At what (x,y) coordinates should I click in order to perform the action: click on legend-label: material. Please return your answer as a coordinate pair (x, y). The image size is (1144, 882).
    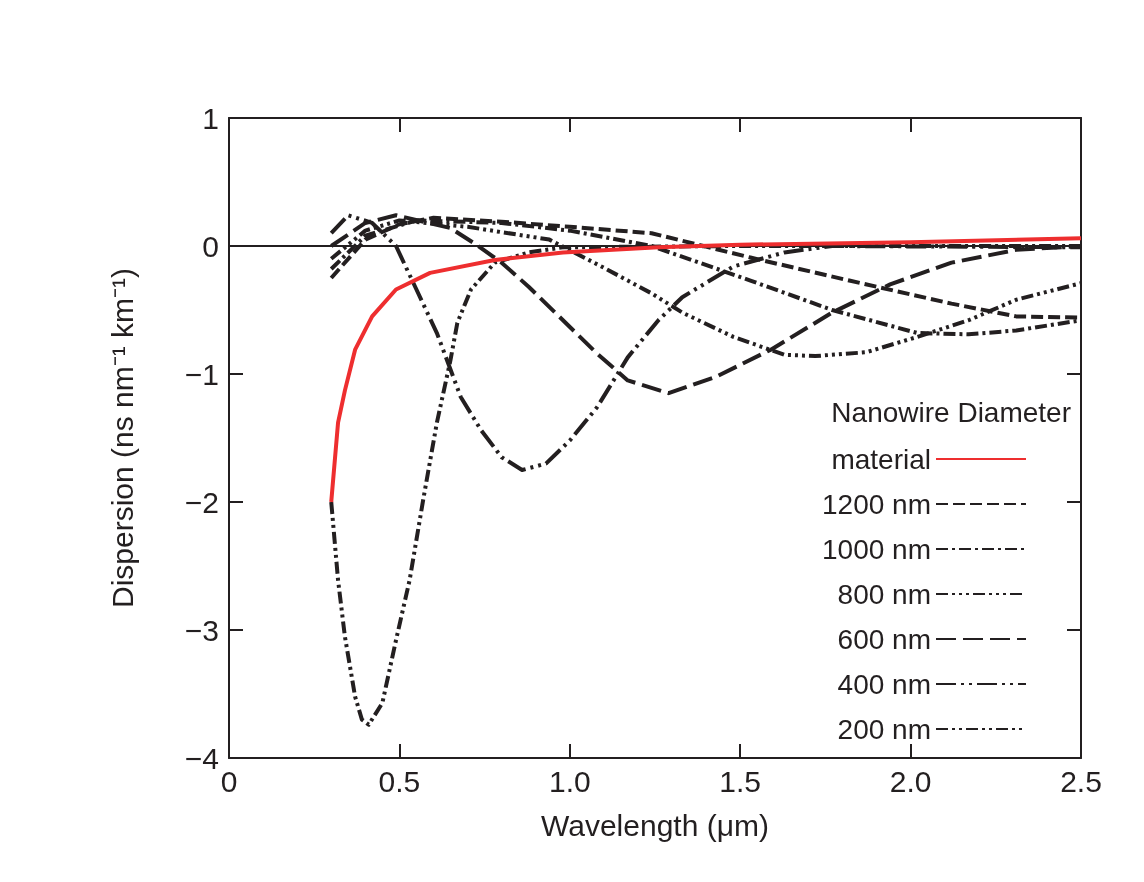
    Looking at the image, I should click on (881, 459).